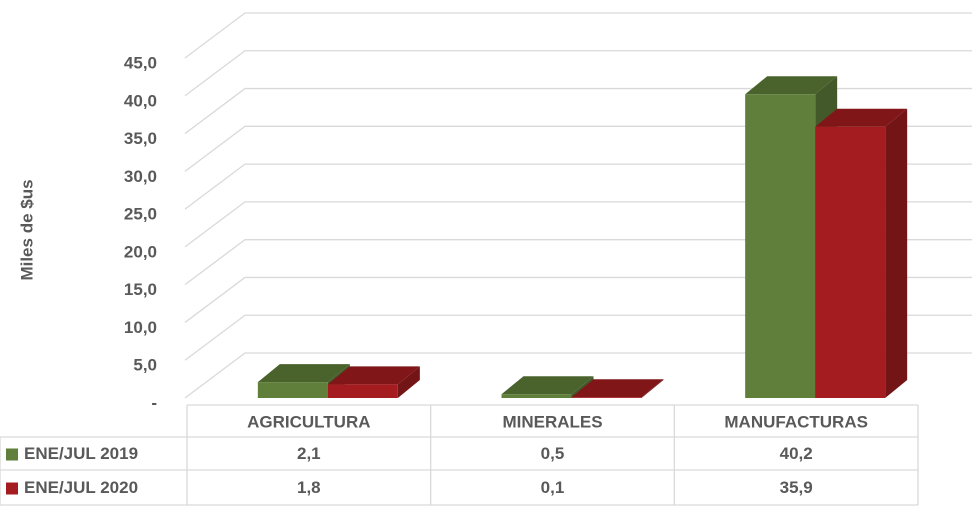  What do you see at coordinates (140, 62) in the screenshot?
I see `y-tick-label: 45,0` at bounding box center [140, 62].